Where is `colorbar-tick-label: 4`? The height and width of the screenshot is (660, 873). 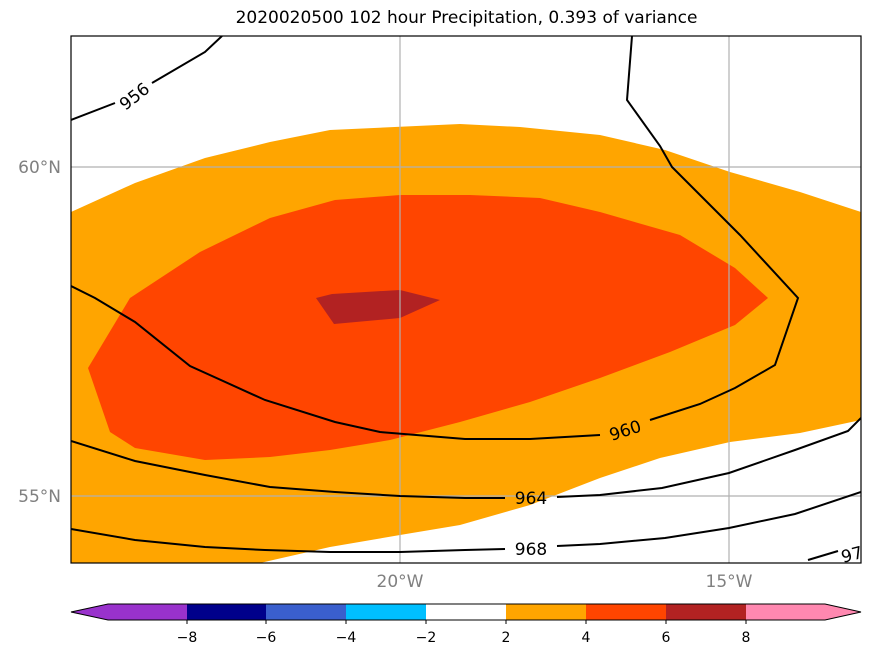
colorbar-tick-label: 4 is located at coordinates (586, 638).